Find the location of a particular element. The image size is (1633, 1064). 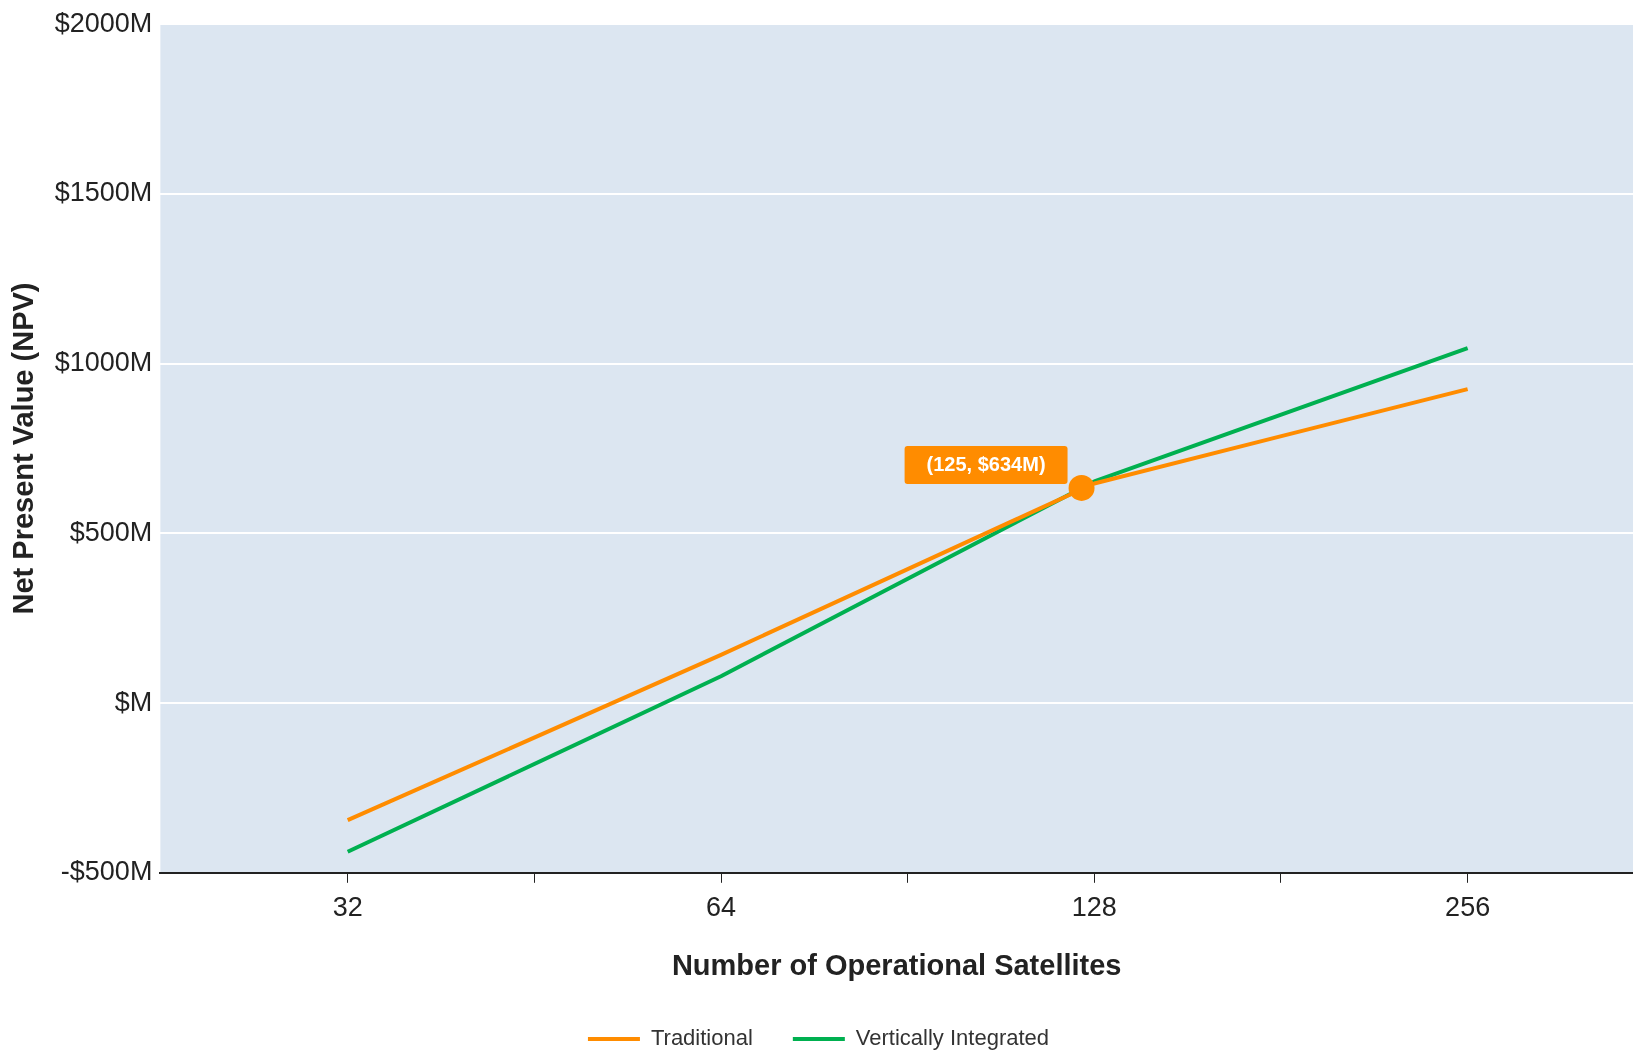

y-tick-label: $2000M is located at coordinates (103, 22).